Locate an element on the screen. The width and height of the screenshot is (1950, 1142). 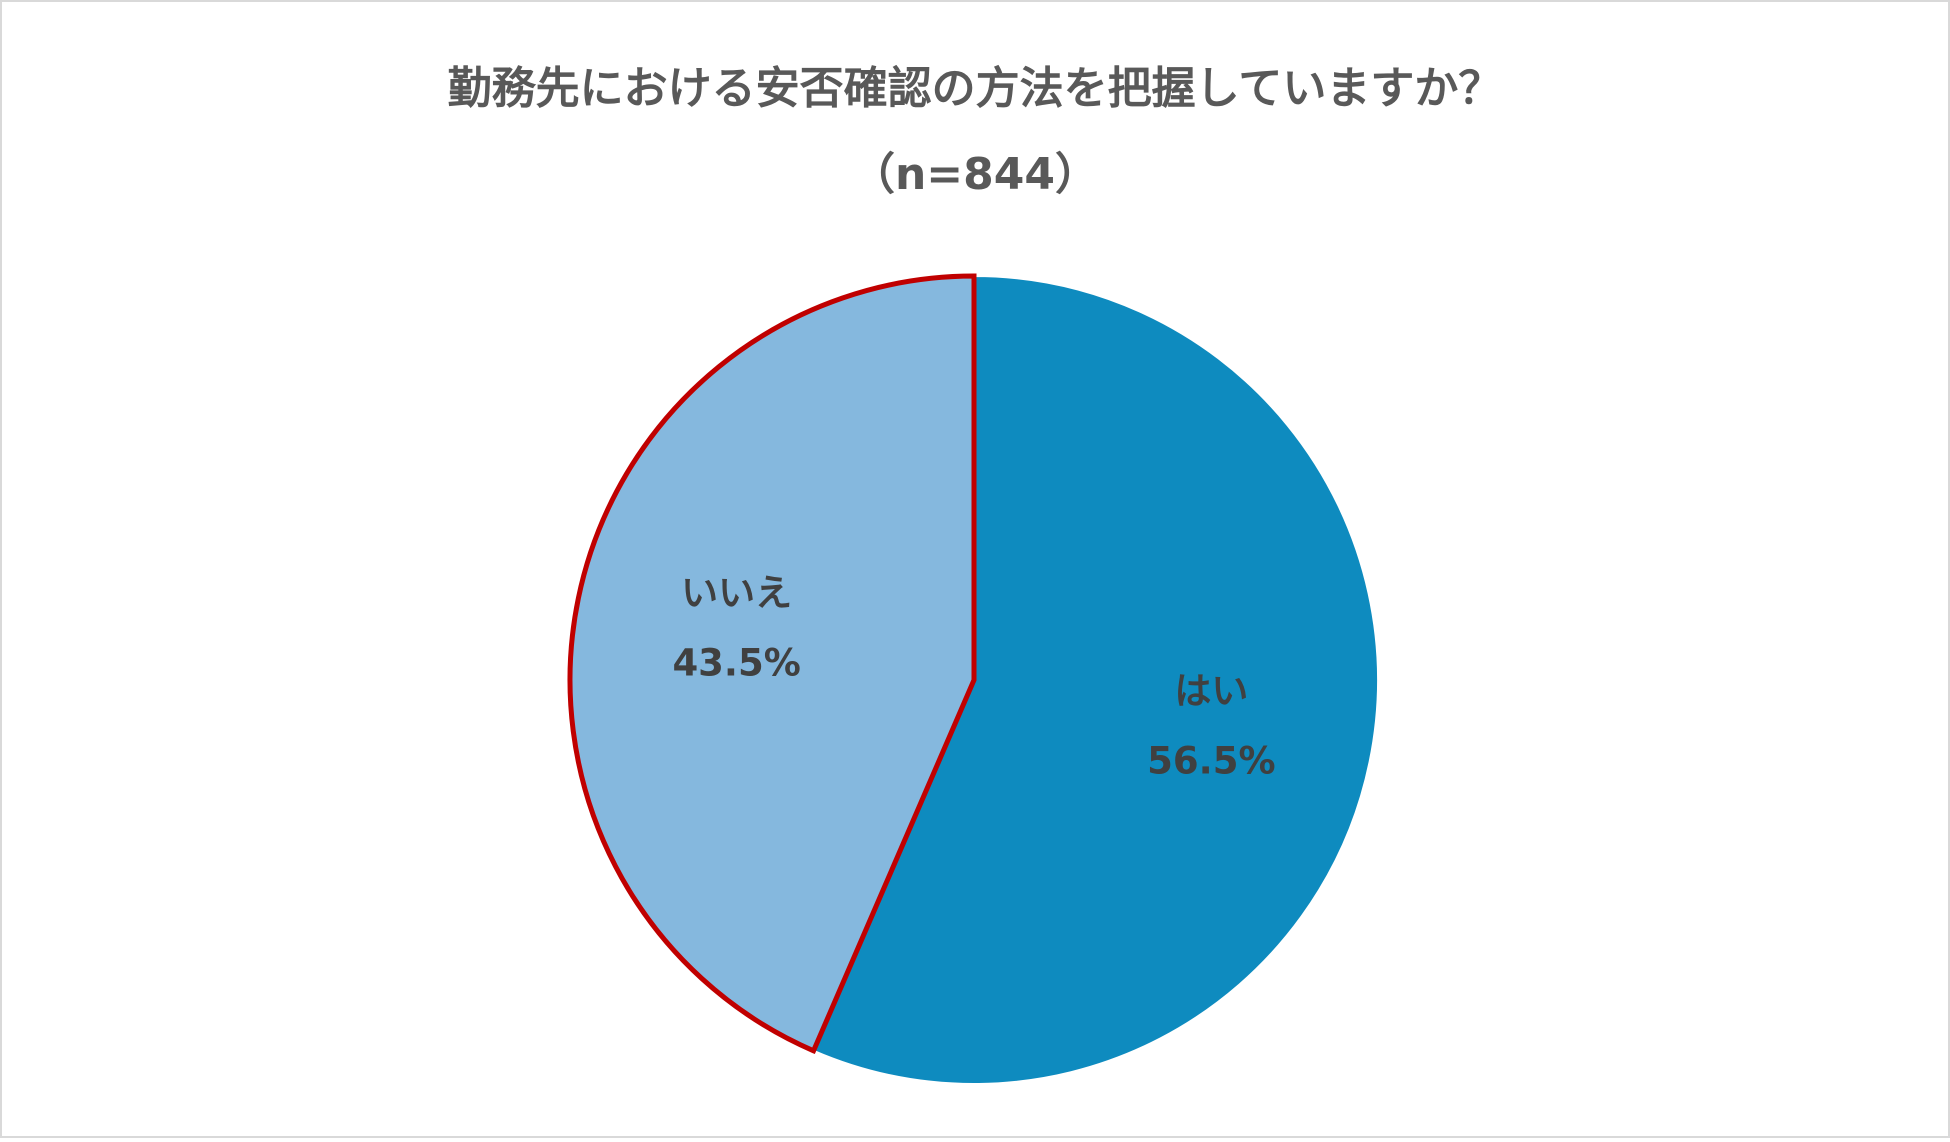
pie-slice is located at coordinates (772, 664).